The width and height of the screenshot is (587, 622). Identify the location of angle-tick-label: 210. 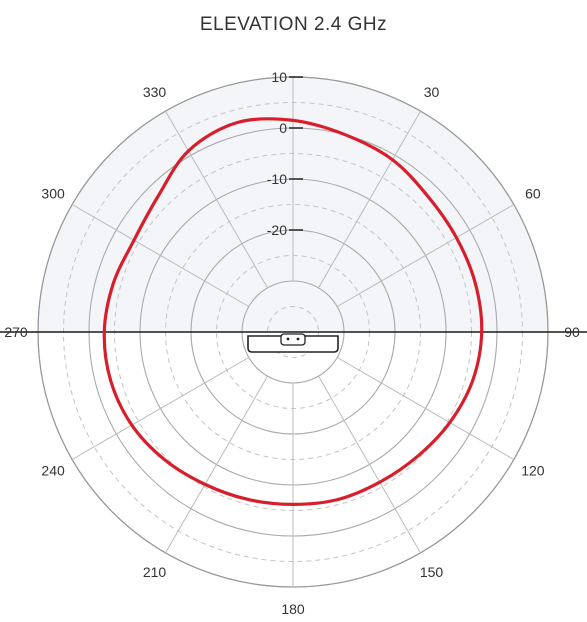
(155, 572).